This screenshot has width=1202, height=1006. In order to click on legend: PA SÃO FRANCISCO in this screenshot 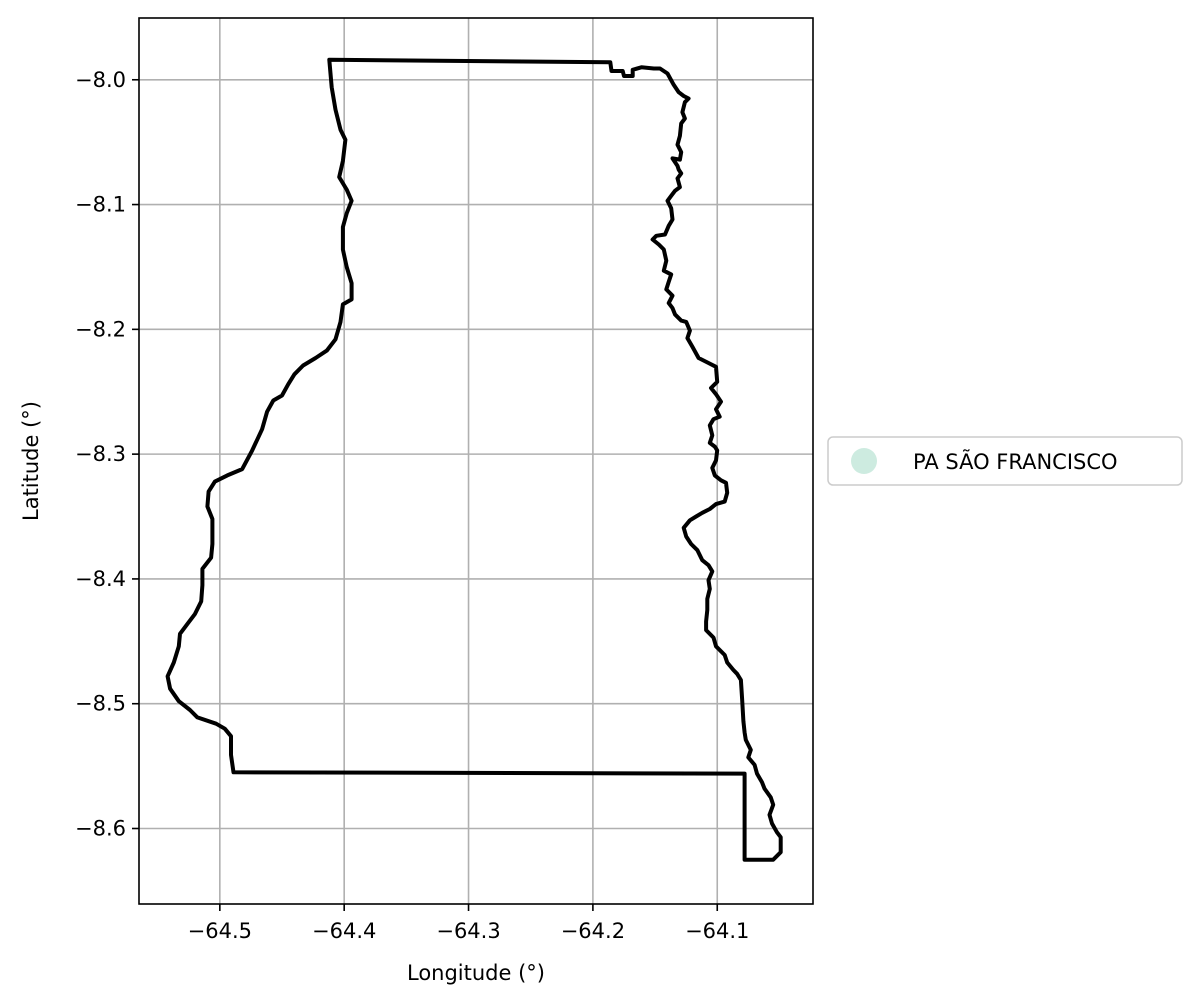, I will do `click(1005, 461)`.